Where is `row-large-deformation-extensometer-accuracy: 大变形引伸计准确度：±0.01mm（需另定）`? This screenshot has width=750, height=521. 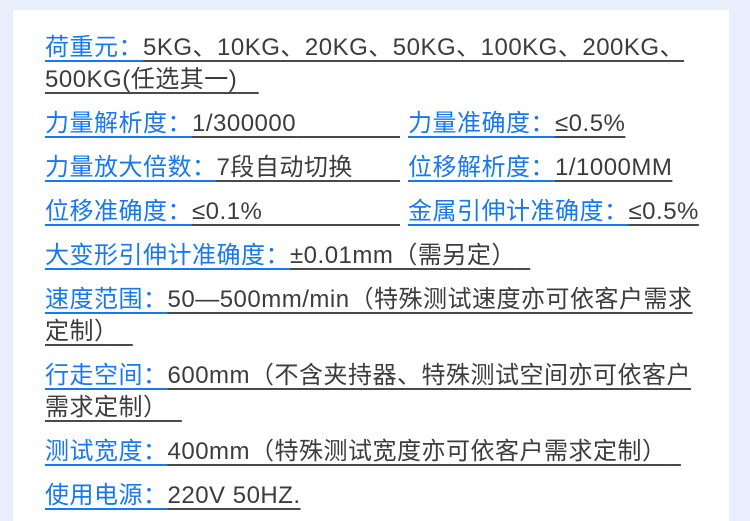
row-large-deformation-extensometer-accuracy: 大变形引伸计准确度：±0.01mm（需另定） is located at coordinates (373, 256).